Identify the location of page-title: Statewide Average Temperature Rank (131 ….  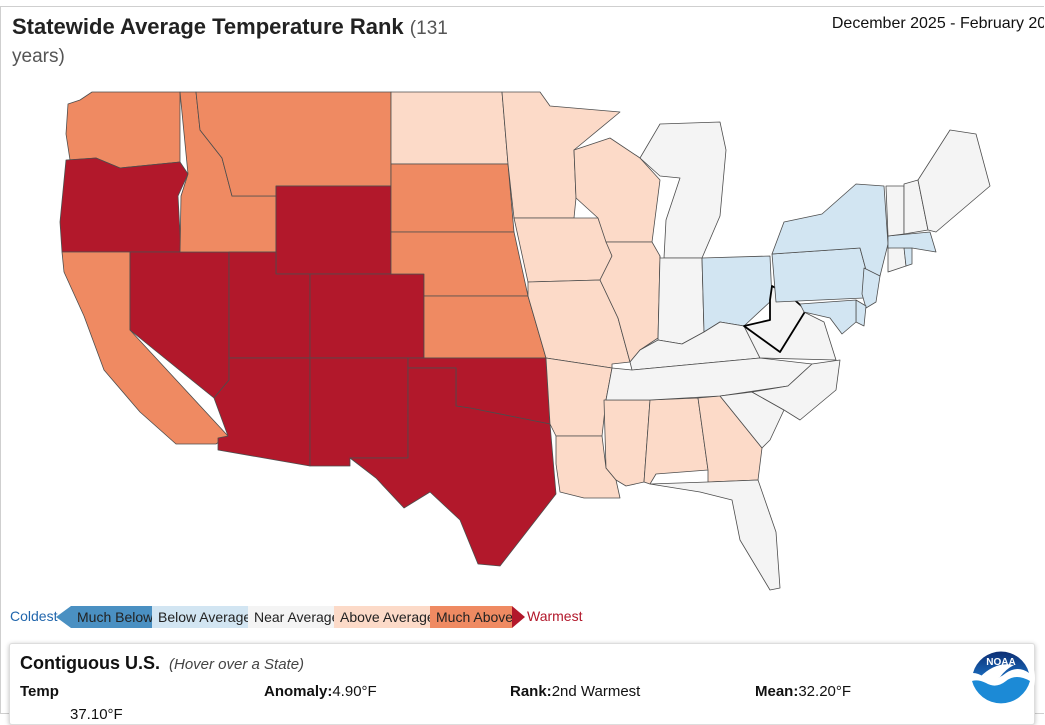
(252, 42).